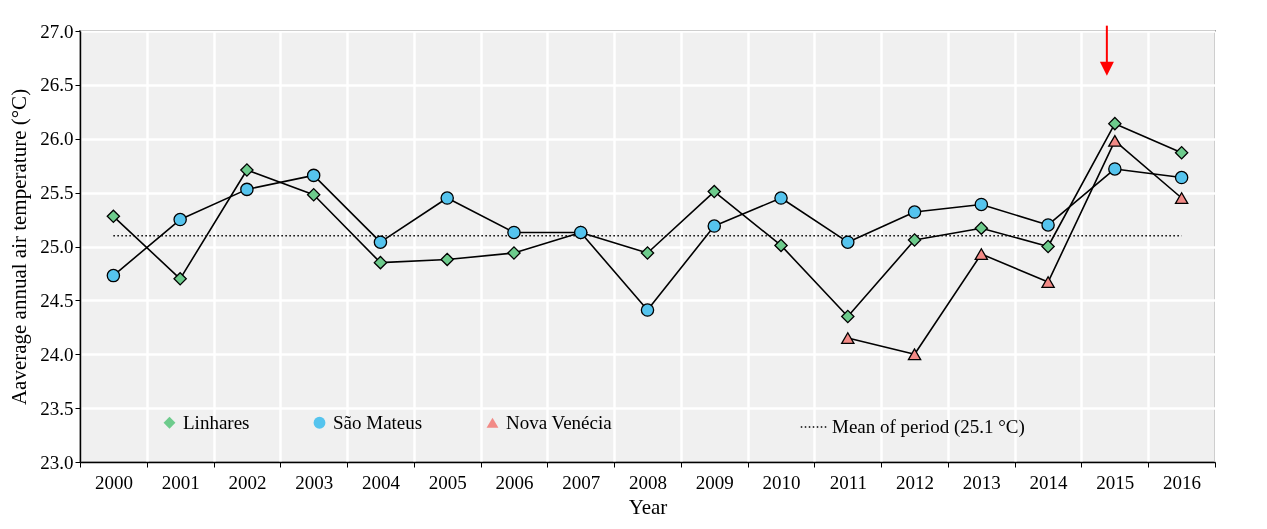 This screenshot has height=529, width=1267. I want to click on x-tick-label: 2014, so click(1049, 482).